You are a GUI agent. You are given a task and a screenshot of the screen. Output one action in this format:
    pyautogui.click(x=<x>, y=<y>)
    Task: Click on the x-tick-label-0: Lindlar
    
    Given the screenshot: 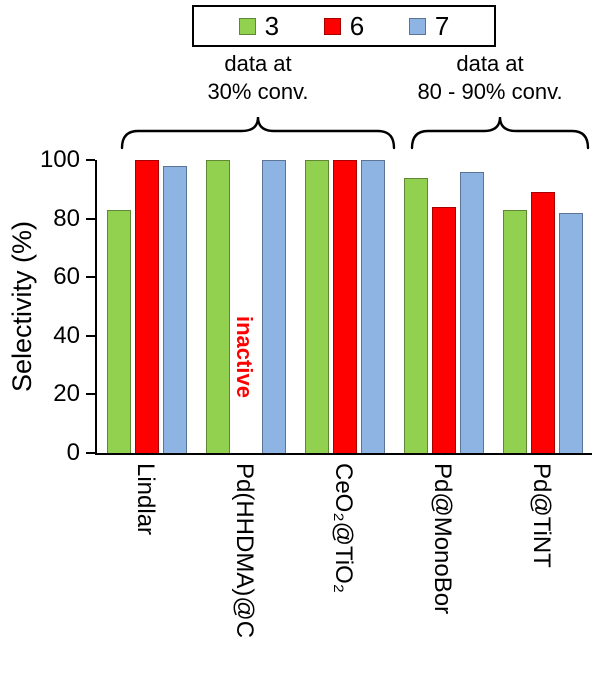 What is the action you would take?
    pyautogui.click(x=145, y=499)
    